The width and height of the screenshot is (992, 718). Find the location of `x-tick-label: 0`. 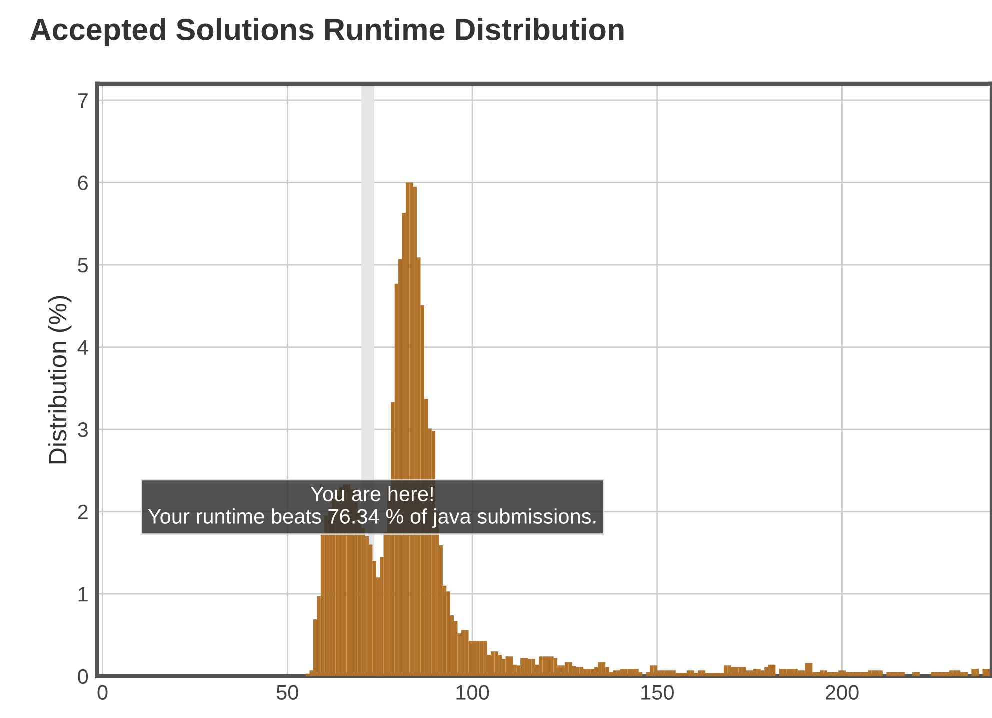

x-tick-label: 0 is located at coordinates (103, 692).